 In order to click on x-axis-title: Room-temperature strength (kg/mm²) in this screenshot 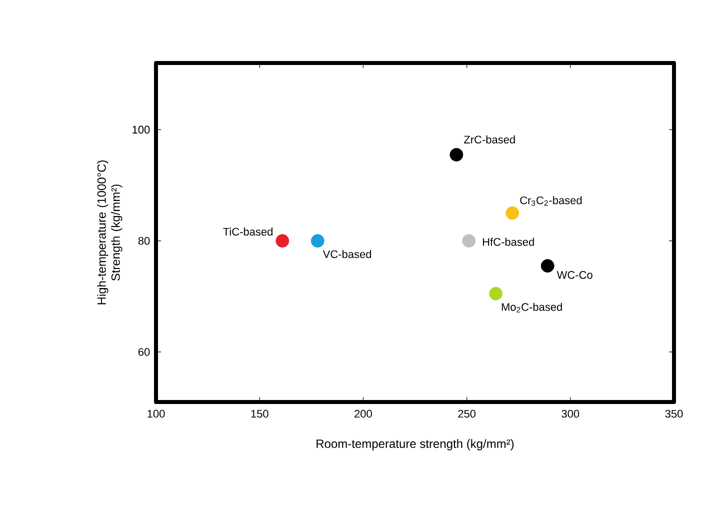, I will do `click(415, 444)`.